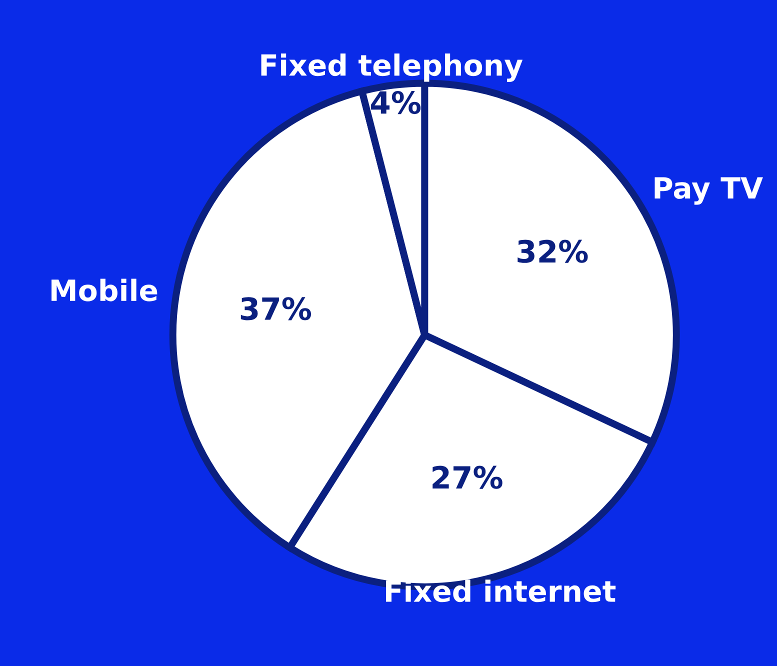 The image size is (777, 666). Describe the element at coordinates (553, 251) in the screenshot. I see `data-label: 32%` at that location.